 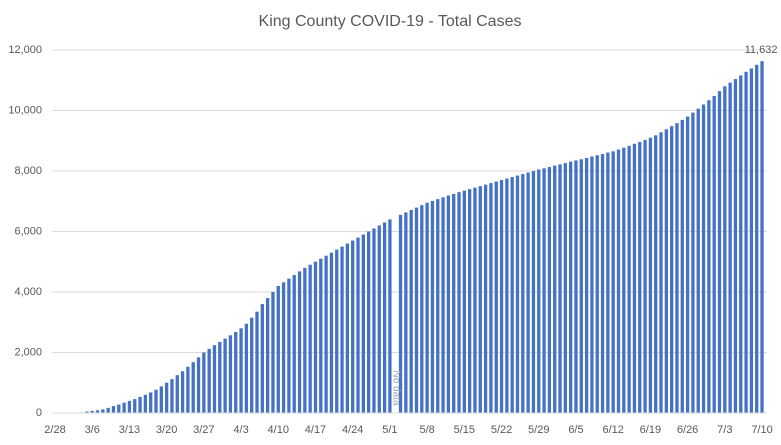 What do you see at coordinates (315, 430) in the screenshot?
I see `x-tick-label: 4/17` at bounding box center [315, 430].